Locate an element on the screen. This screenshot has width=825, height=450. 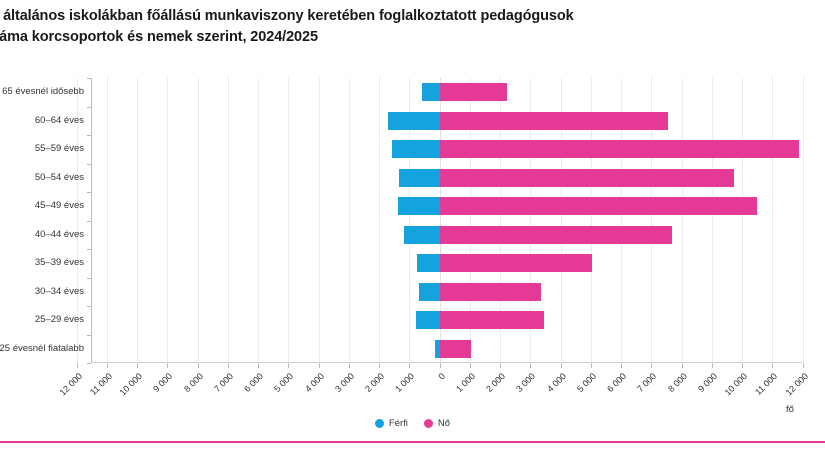
gridline-zero is located at coordinates (440, 220).